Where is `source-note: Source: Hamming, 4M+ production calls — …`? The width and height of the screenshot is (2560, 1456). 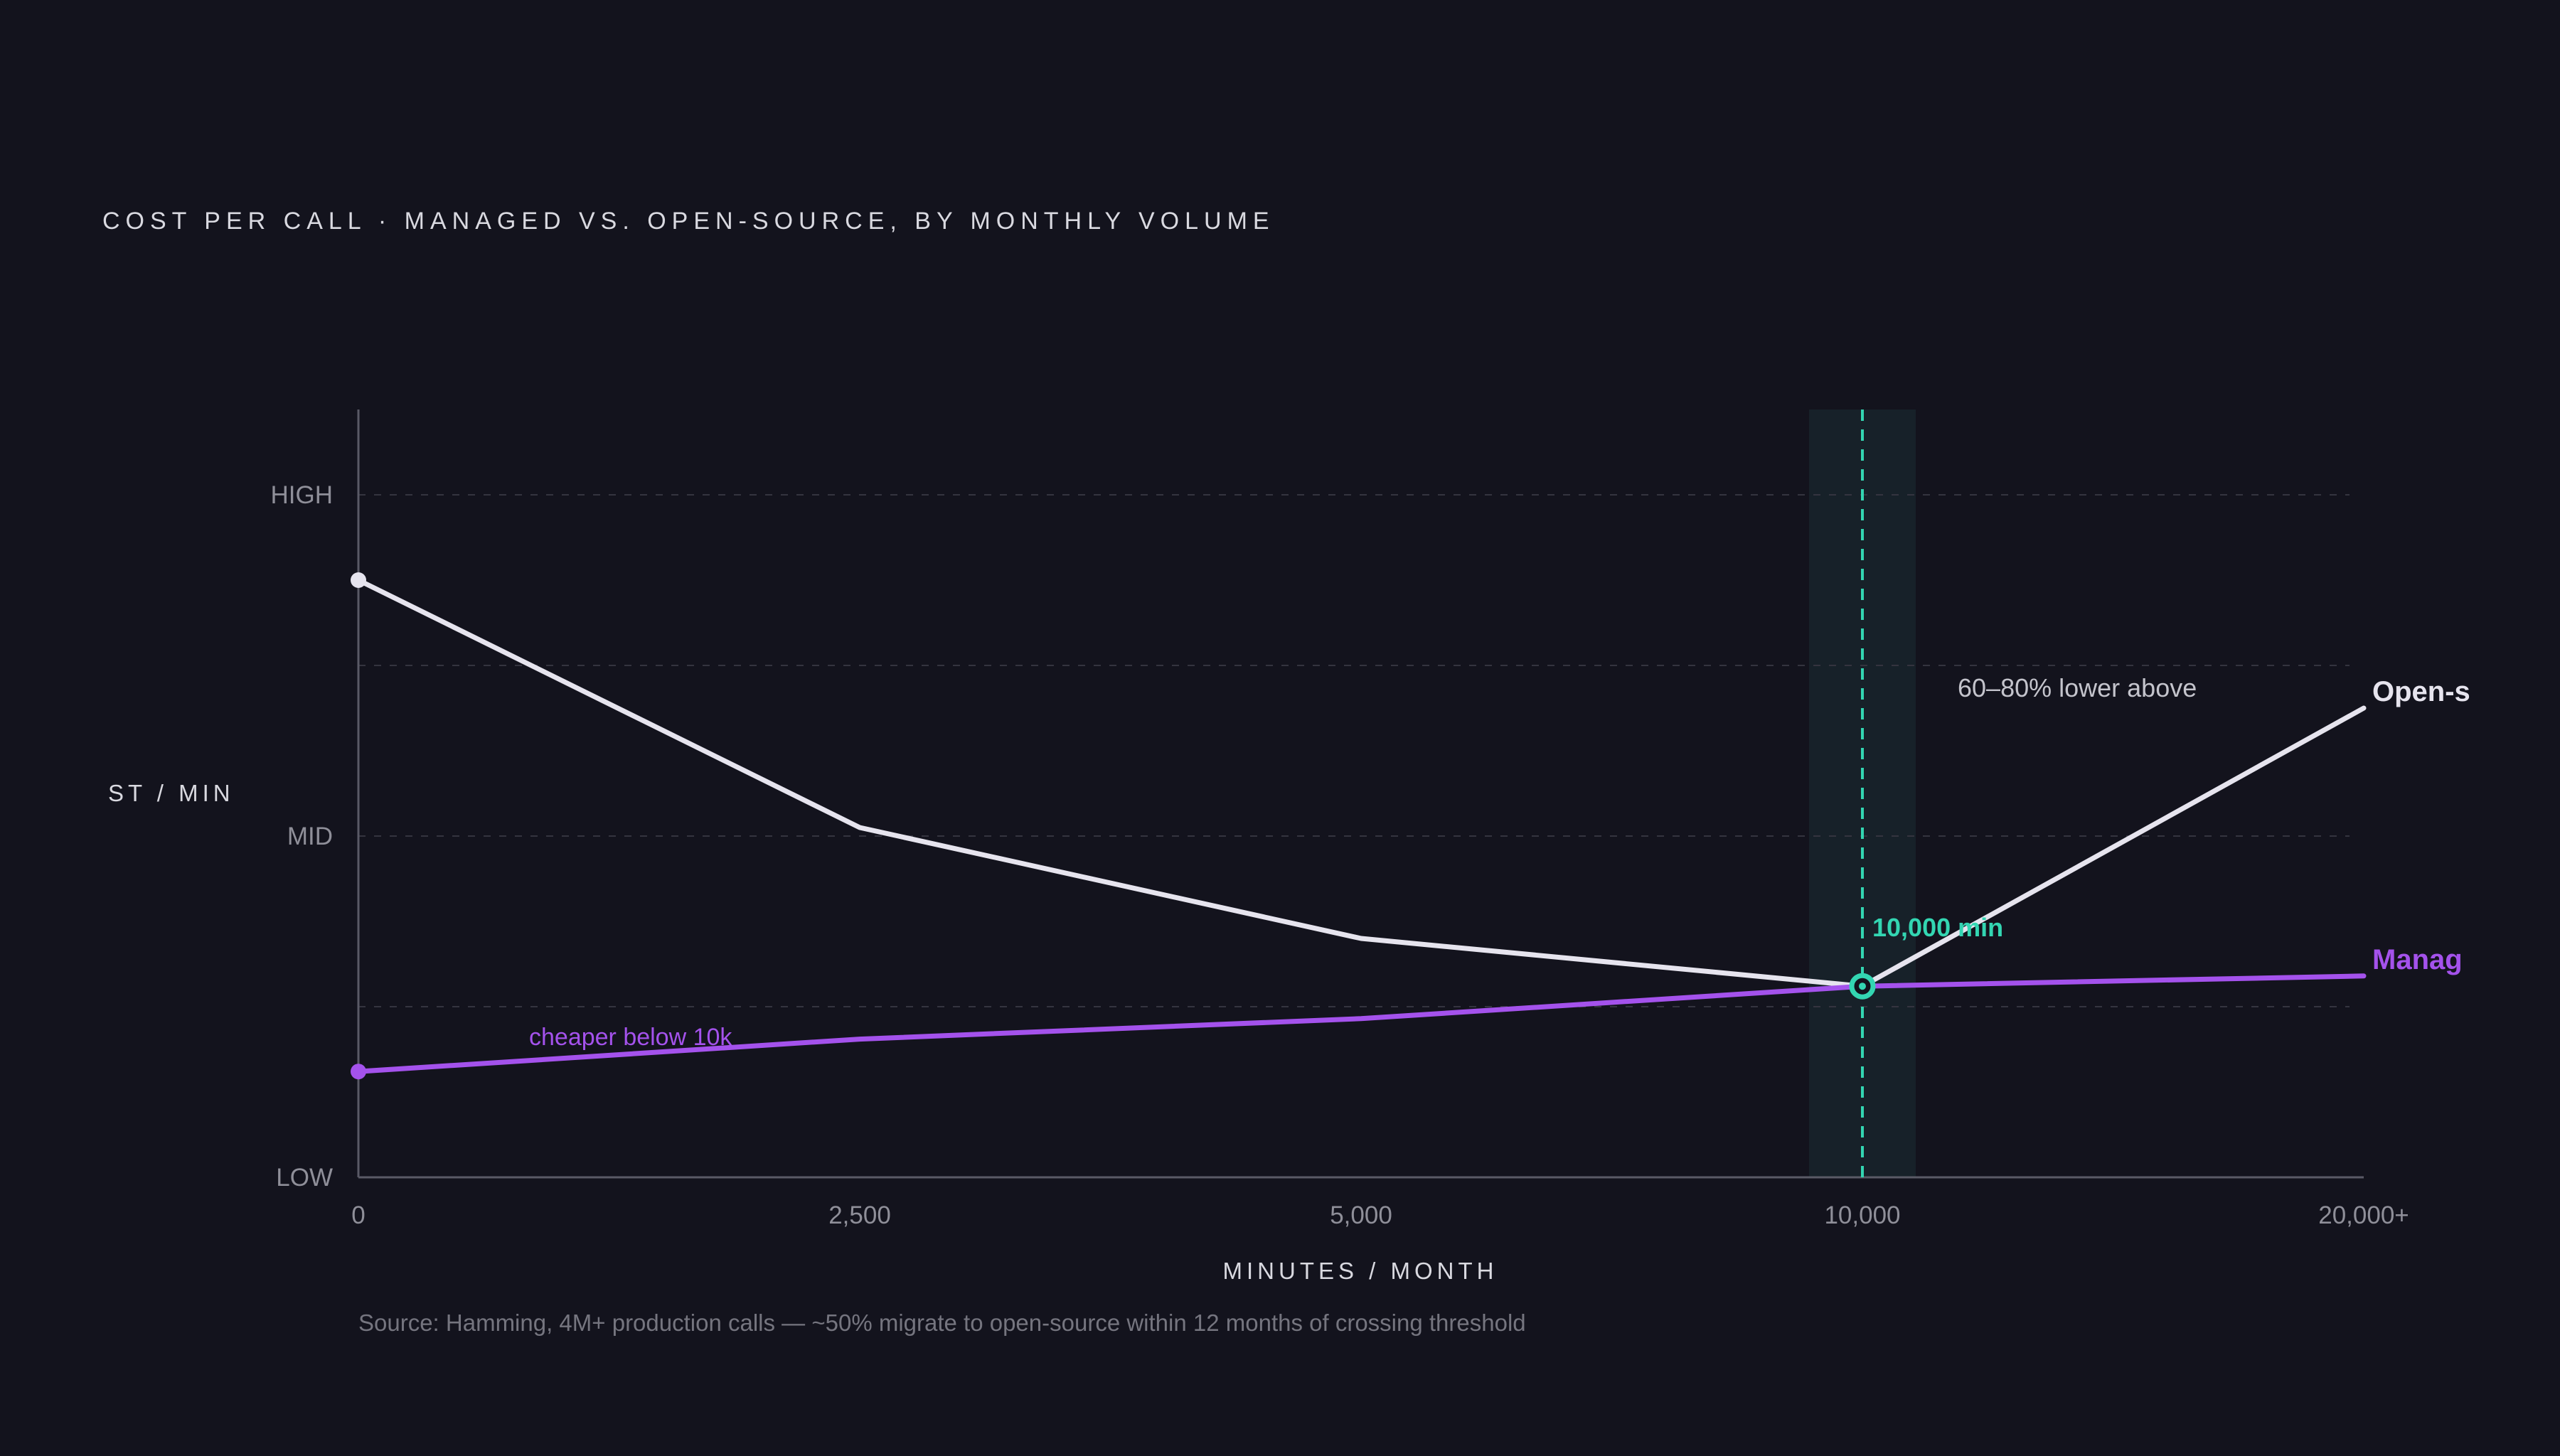 source-note: Source: Hamming, 4M+ production calls — … is located at coordinates (942, 1323).